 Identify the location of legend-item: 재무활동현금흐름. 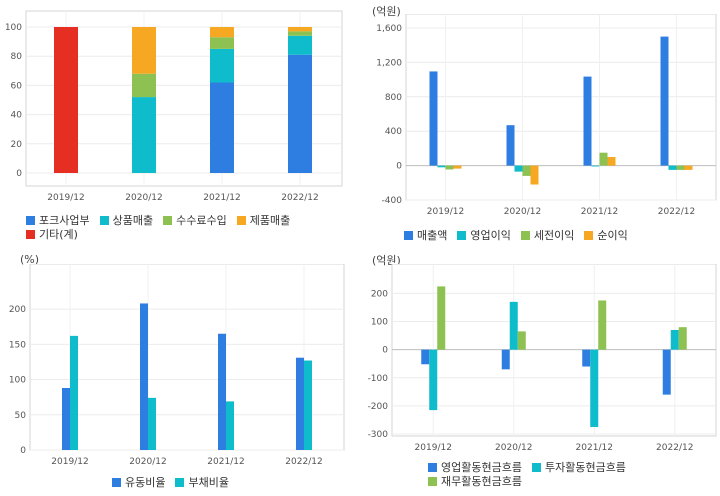
(475, 482).